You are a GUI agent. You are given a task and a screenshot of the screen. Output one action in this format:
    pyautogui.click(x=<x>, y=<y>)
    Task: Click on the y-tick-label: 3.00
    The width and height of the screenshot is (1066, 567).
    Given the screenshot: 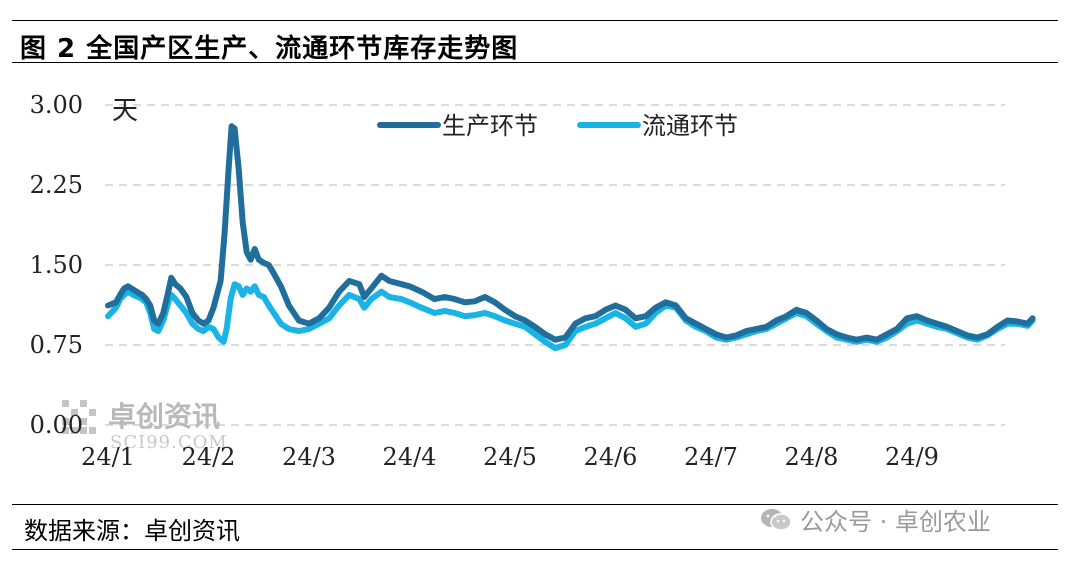 What is the action you would take?
    pyautogui.click(x=56, y=105)
    